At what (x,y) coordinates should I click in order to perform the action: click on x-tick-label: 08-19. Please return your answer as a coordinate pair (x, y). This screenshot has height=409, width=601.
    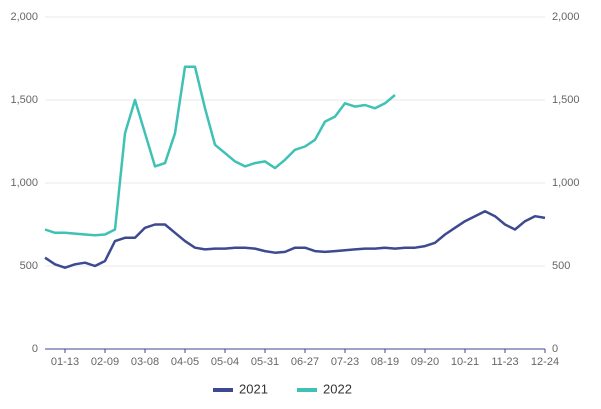
    Looking at the image, I should click on (385, 362).